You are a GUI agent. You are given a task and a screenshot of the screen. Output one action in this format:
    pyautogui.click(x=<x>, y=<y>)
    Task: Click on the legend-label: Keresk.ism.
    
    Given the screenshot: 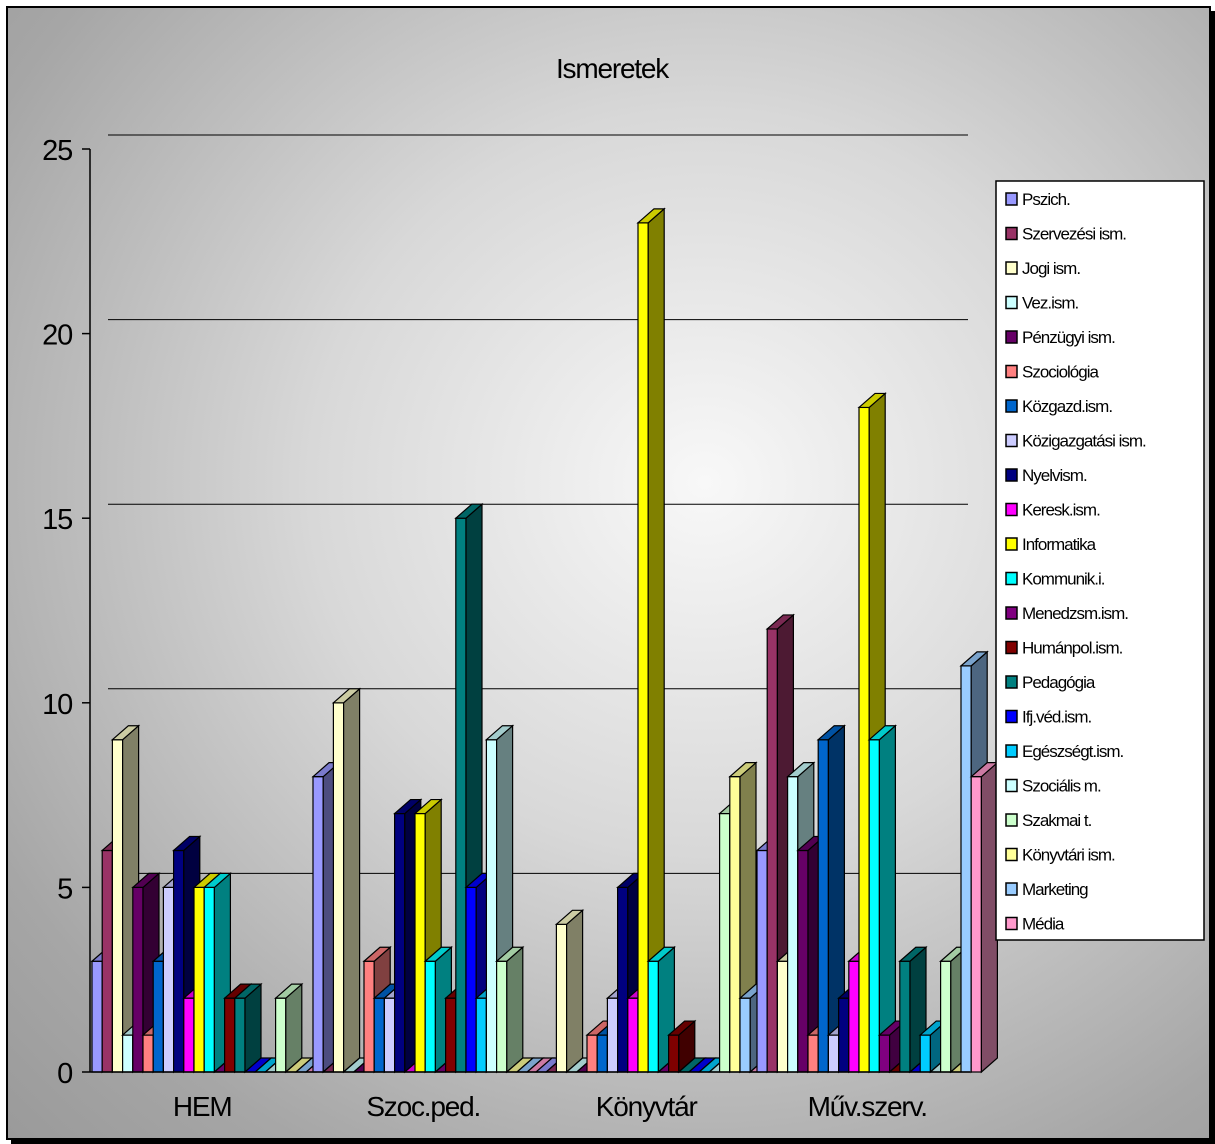 What is the action you would take?
    pyautogui.click(x=1061, y=510)
    